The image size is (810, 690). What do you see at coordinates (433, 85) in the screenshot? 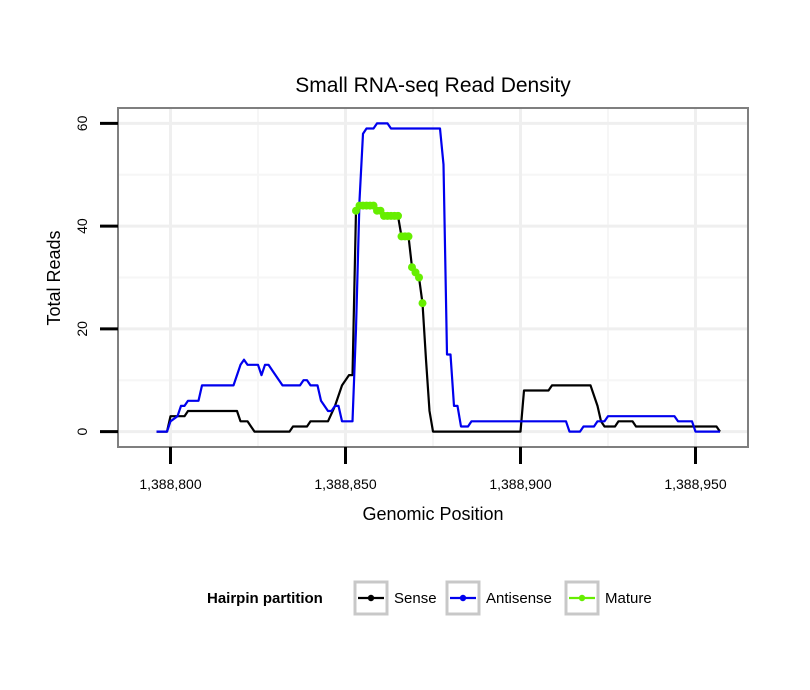
I see `chart-title: Small RNA-seq Read Density` at bounding box center [433, 85].